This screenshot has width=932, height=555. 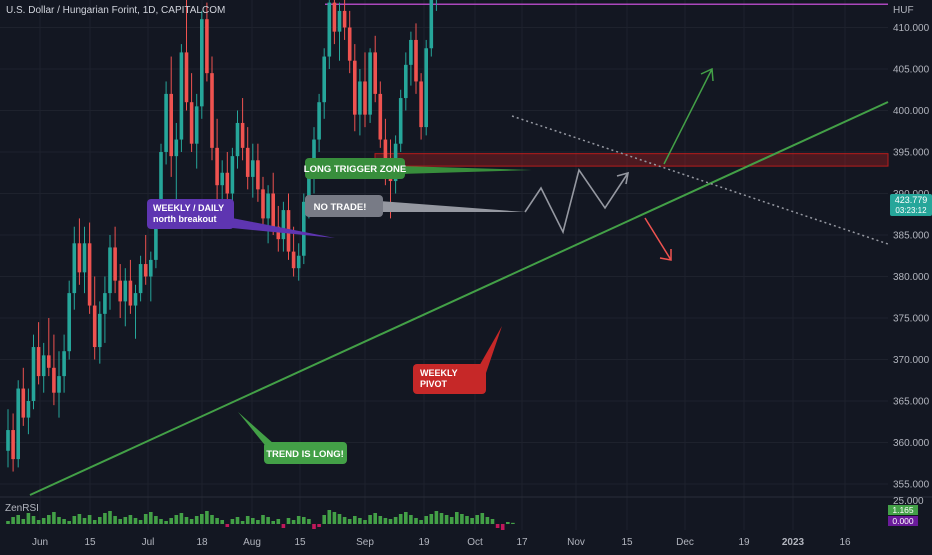 I want to click on weekly-daily-label: WEEKLY / DAILY north breakout, so click(x=190, y=214).